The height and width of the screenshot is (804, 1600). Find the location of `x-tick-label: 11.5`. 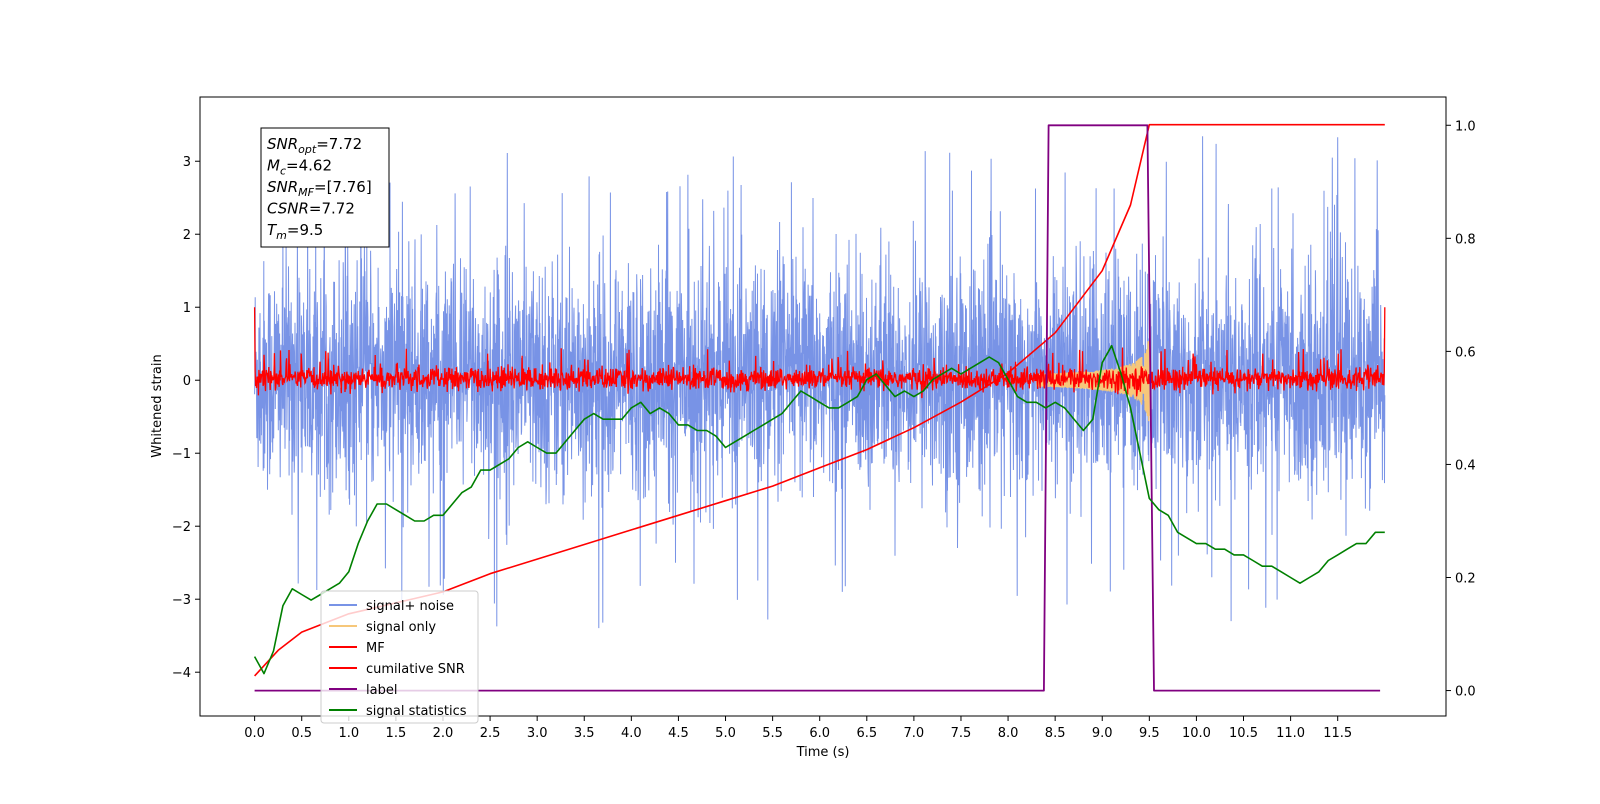

x-tick-label: 11.5 is located at coordinates (1337, 733).